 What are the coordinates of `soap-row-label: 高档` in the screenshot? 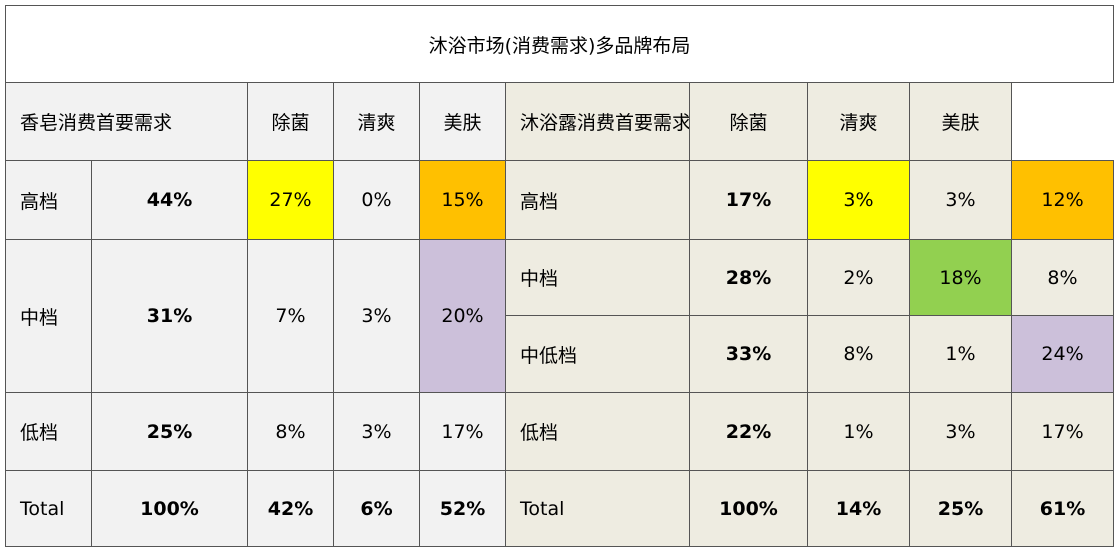 It's located at (48, 200).